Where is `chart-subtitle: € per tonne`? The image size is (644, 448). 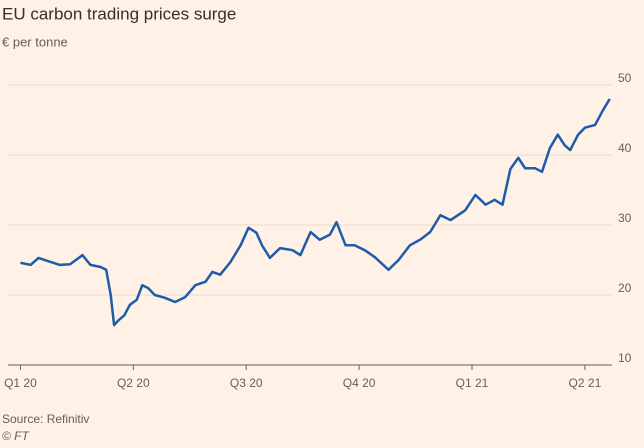 chart-subtitle: € per tonne is located at coordinates (35, 41).